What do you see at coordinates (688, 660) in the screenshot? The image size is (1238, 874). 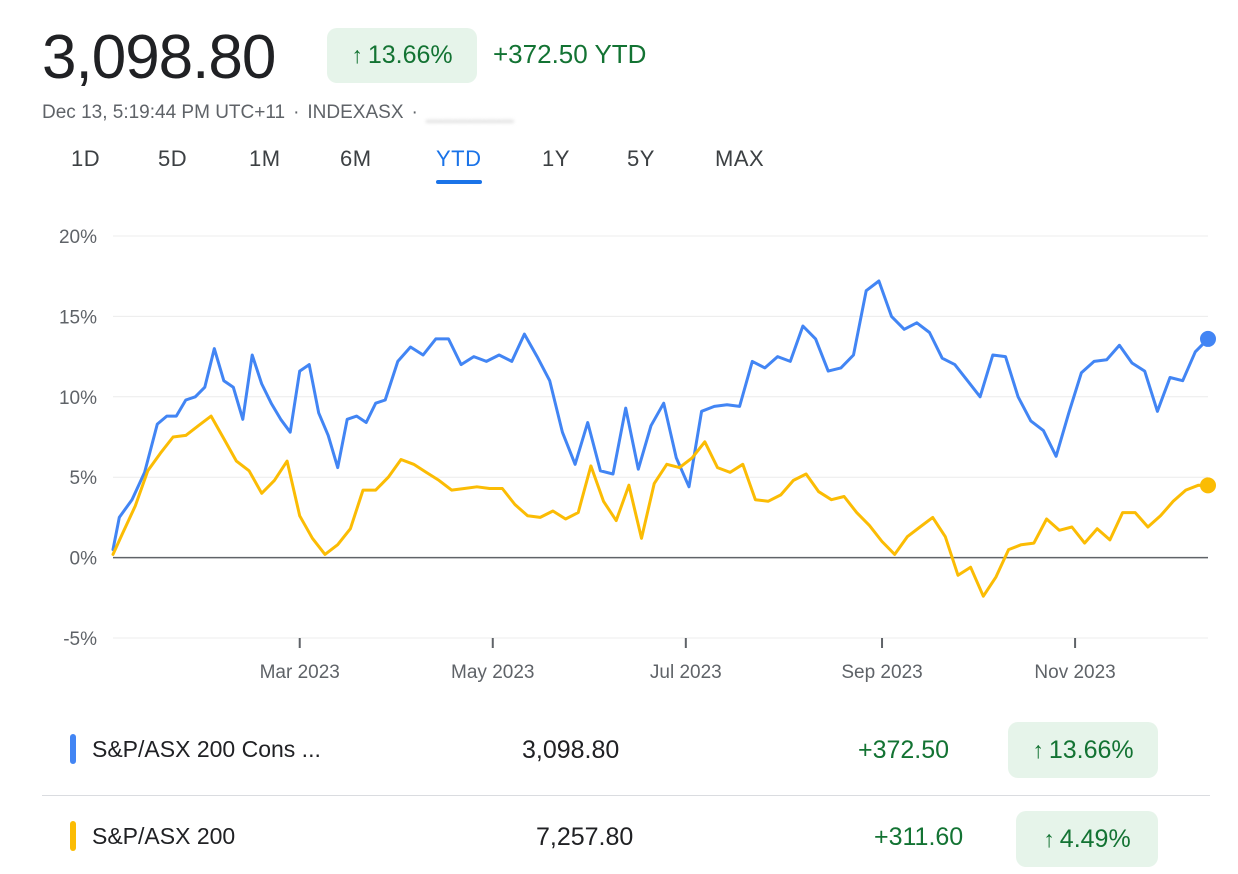 I see `x-axis-ticks: Mar 2023 May 2023 Jul 2023 Sep 2023 Nov 2023` at bounding box center [688, 660].